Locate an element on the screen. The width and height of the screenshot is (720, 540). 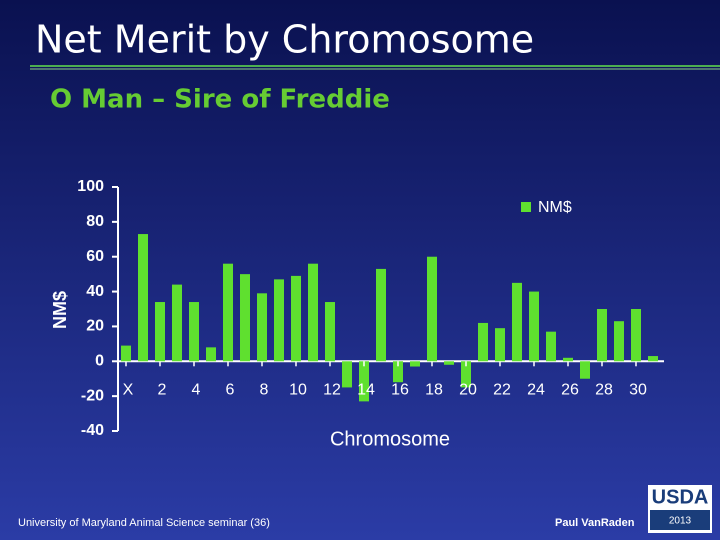
x-axis-title: Chromosome is located at coordinates (390, 439).